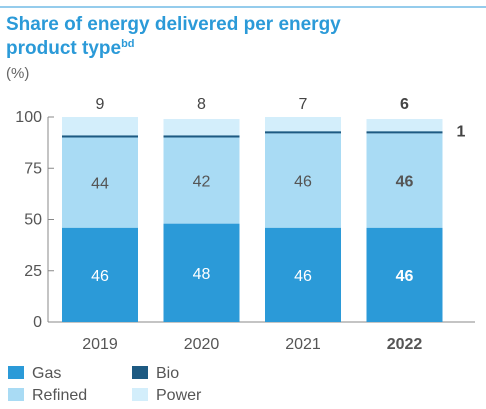  What do you see at coordinates (46, 373) in the screenshot?
I see `legend-label-gas: Gas` at bounding box center [46, 373].